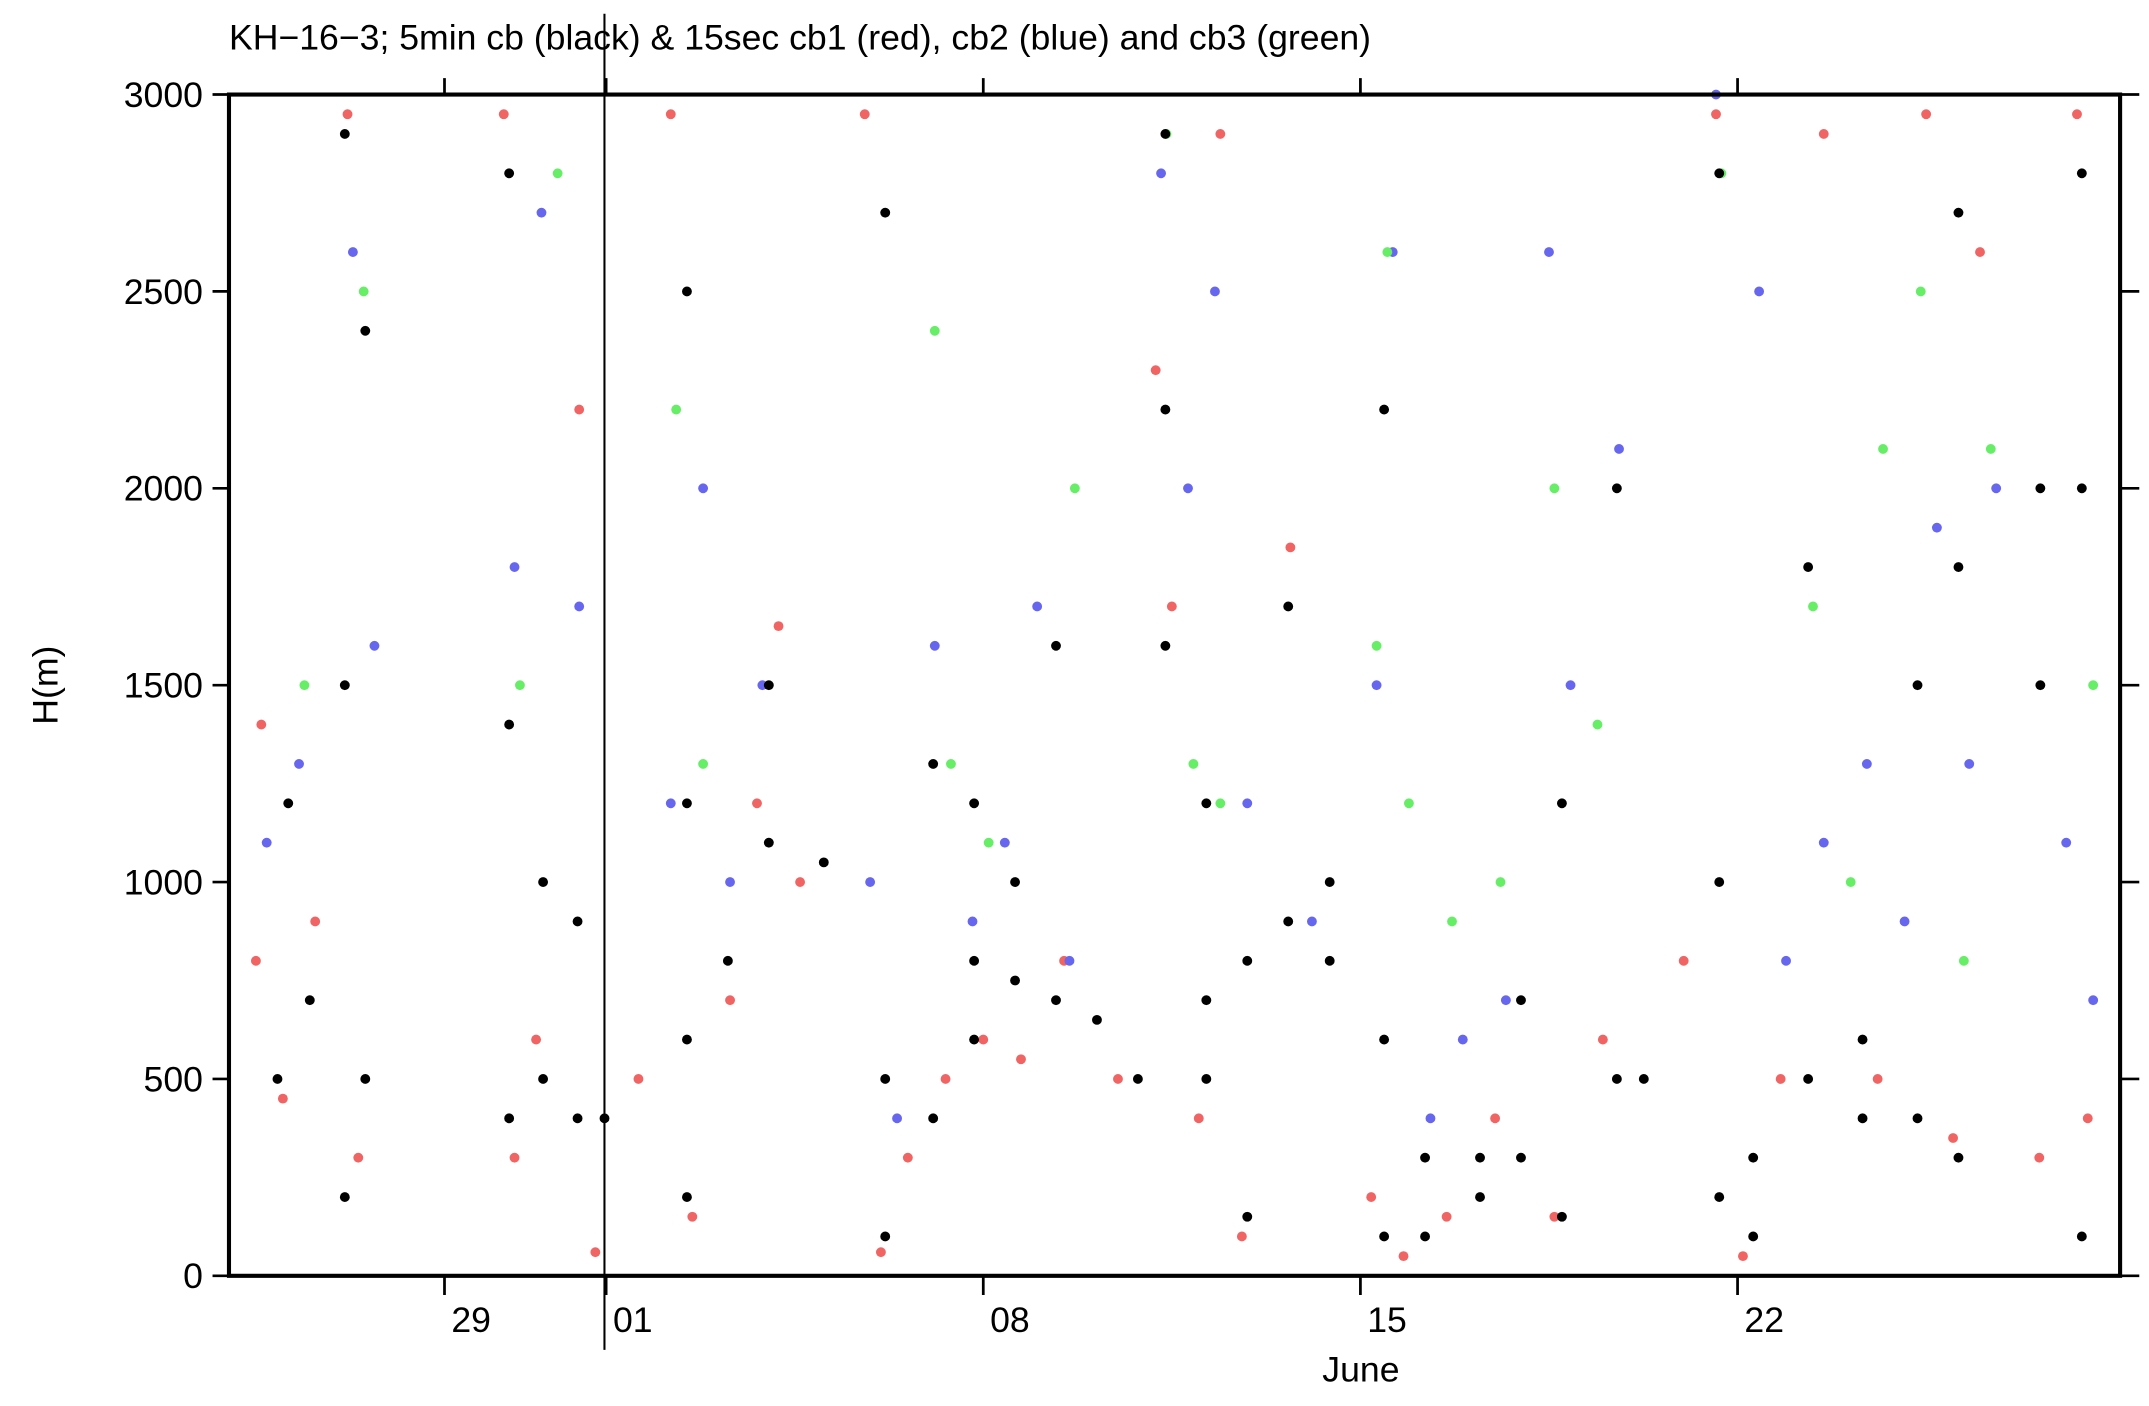  Describe the element at coordinates (163, 882) in the screenshot. I see `y-tick-label: 1000` at that location.